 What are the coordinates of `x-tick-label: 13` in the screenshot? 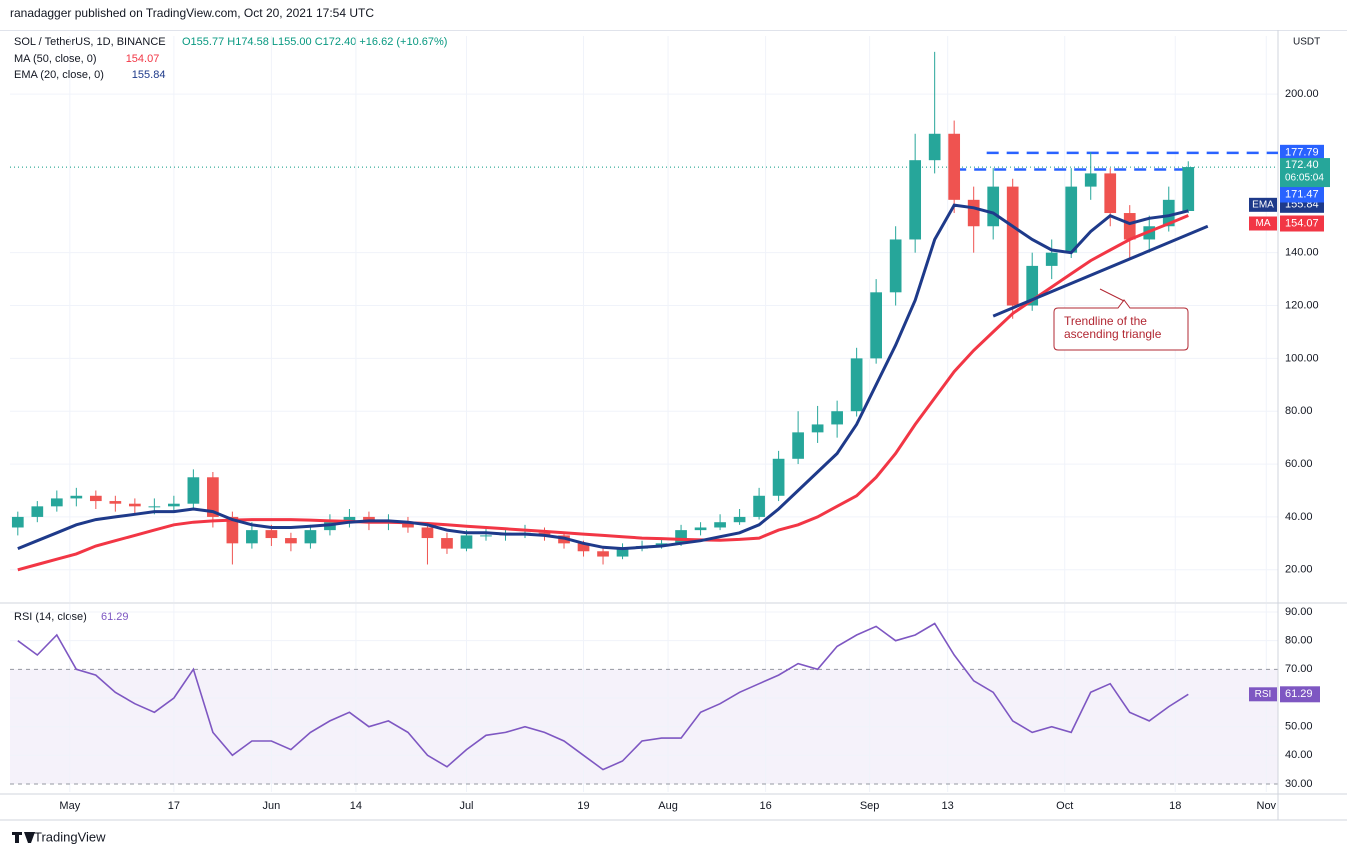 It's located at (948, 806).